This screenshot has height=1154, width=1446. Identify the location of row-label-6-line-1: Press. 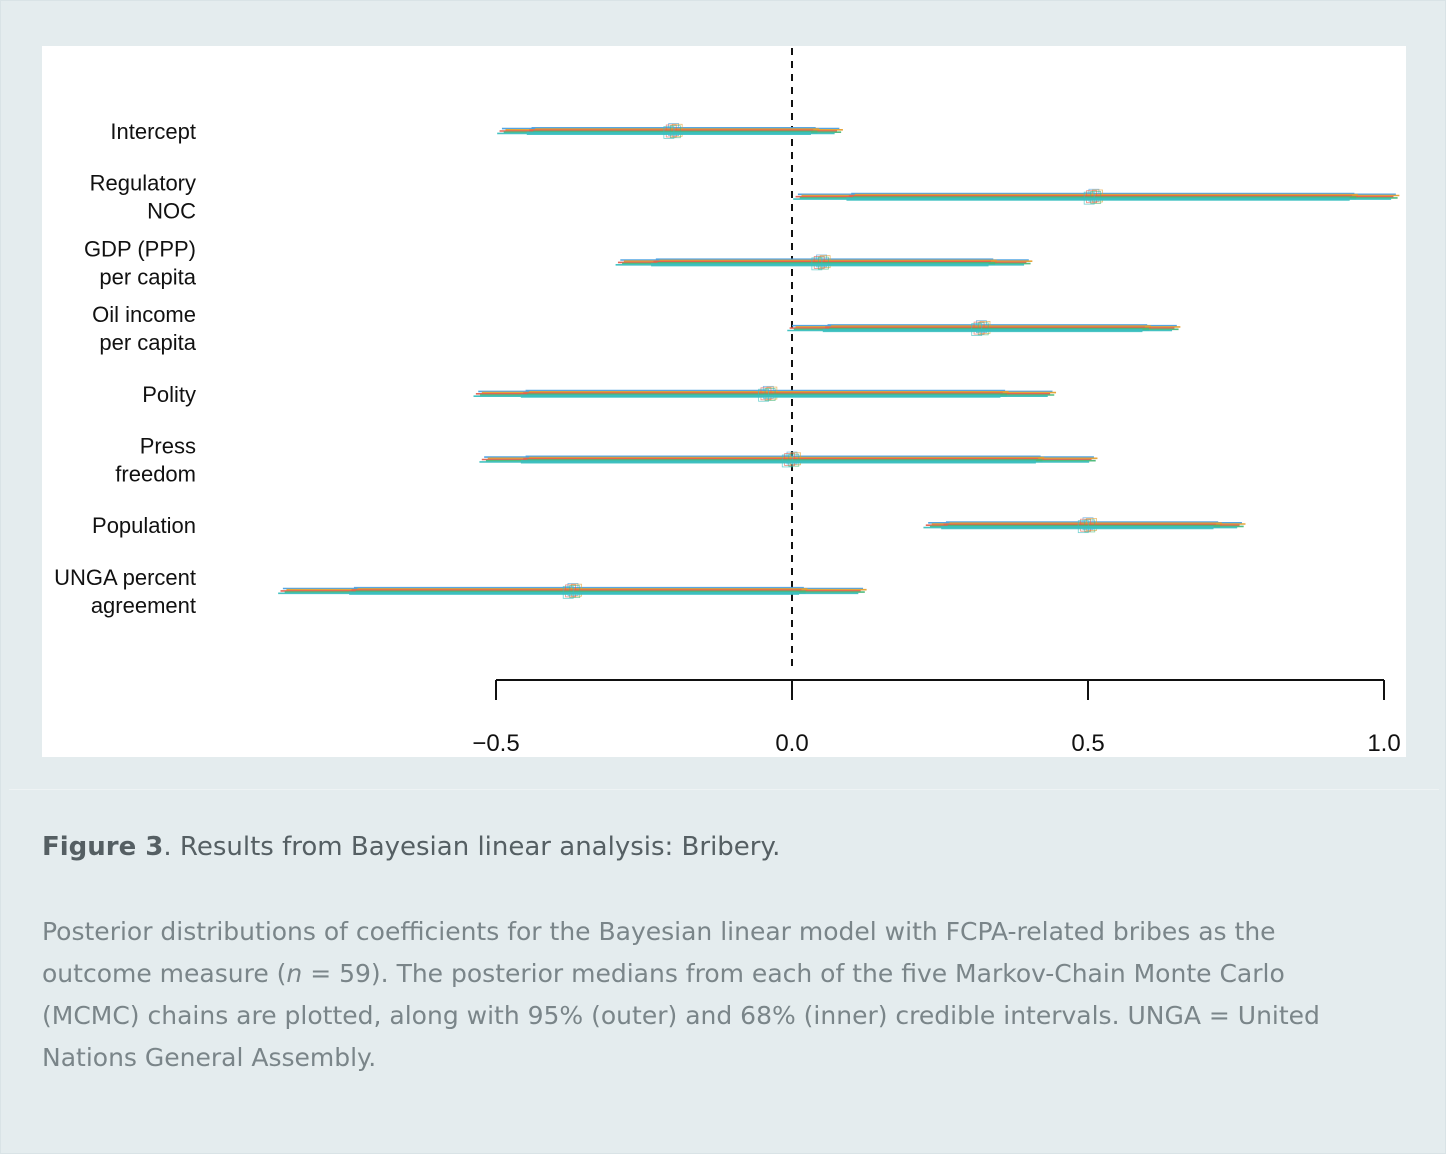
(168, 446).